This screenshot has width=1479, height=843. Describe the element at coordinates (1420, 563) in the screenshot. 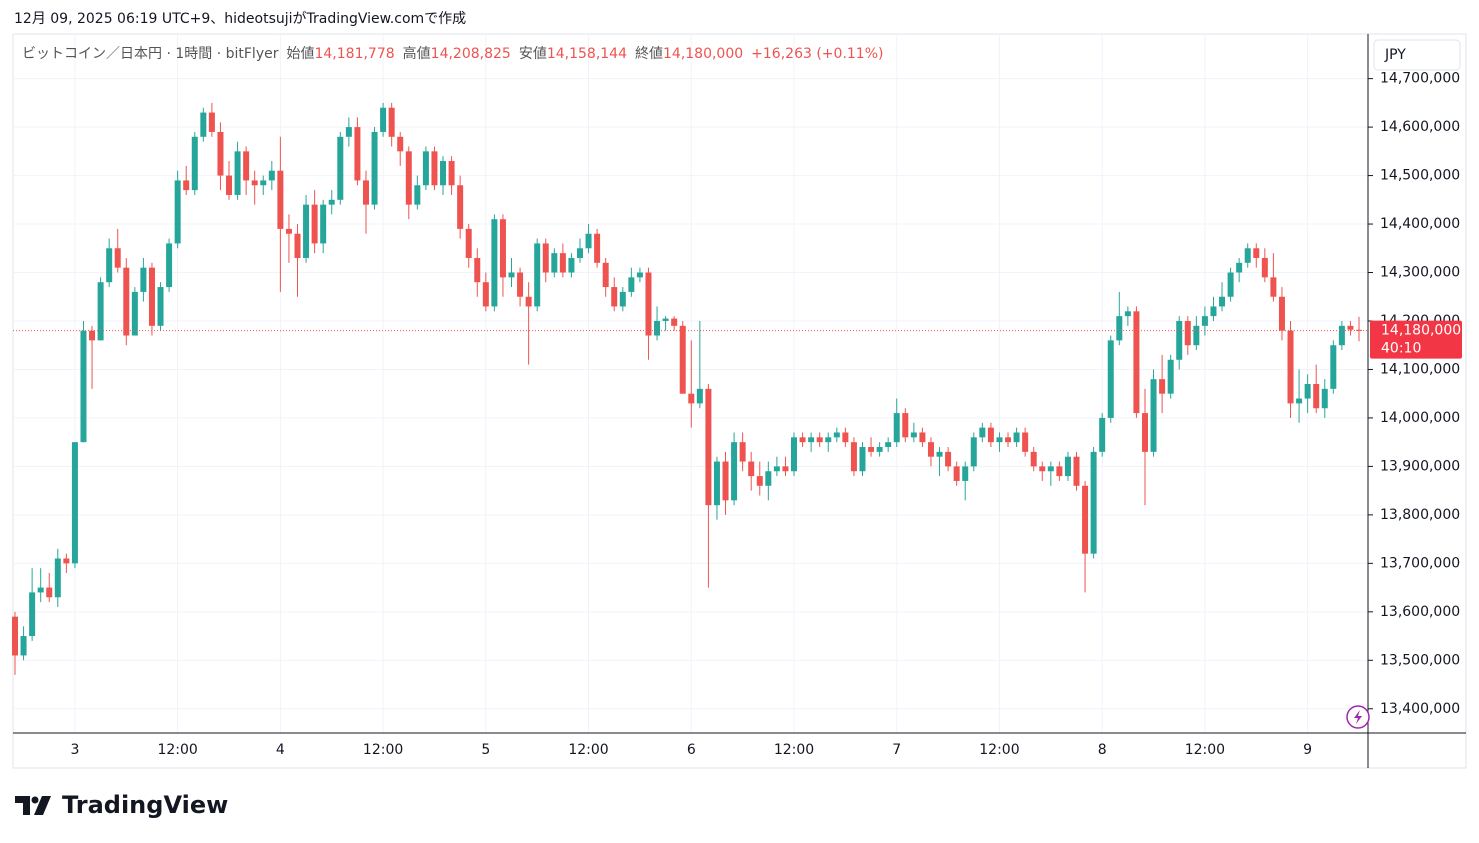

I see `y-tick-label: 13,700,000` at that location.